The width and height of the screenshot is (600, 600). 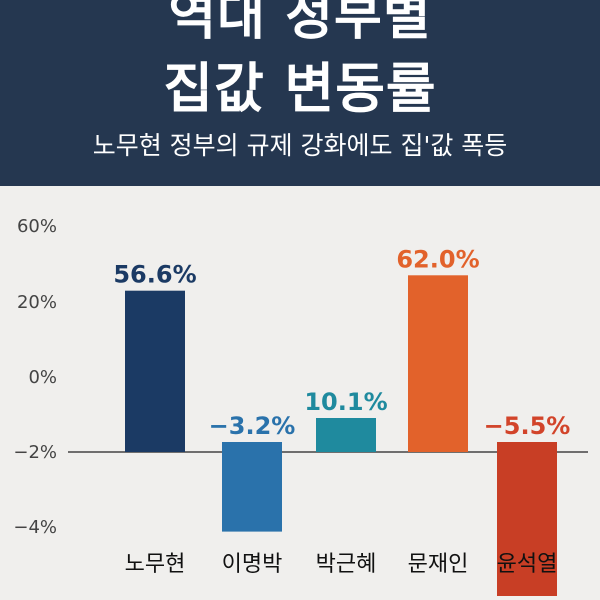 I want to click on bar-value-label: −5.5%, so click(x=527, y=426).